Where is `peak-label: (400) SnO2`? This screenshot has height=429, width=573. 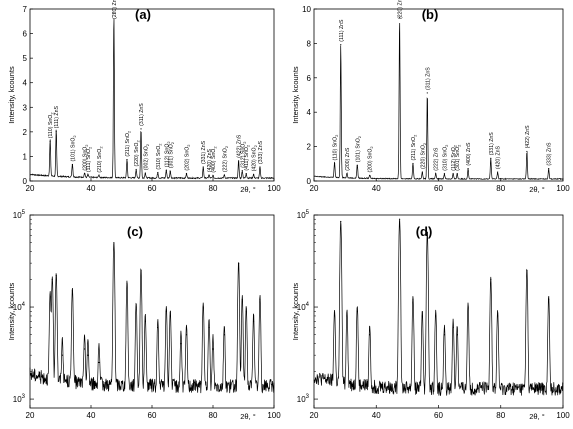 peak-label: (400) SnO2 is located at coordinates (214, 159).